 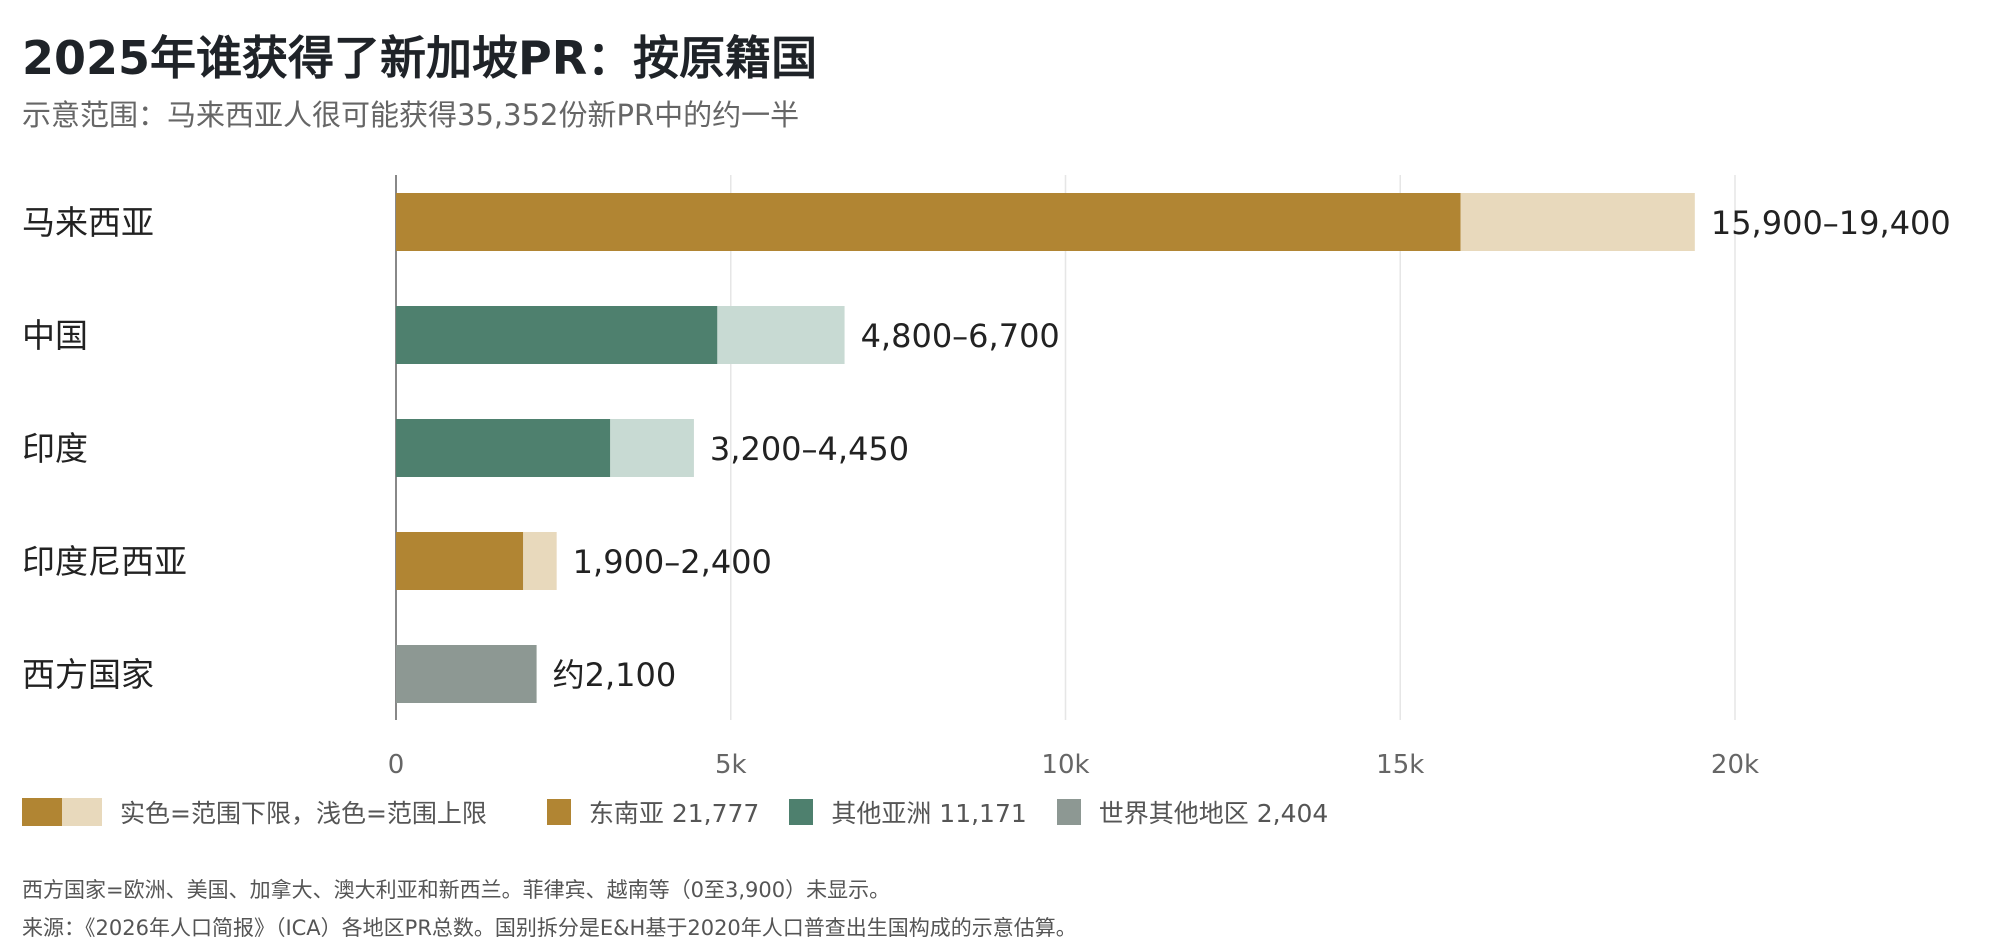 I want to click on x-tick-label: 15k, so click(x=1400, y=765).